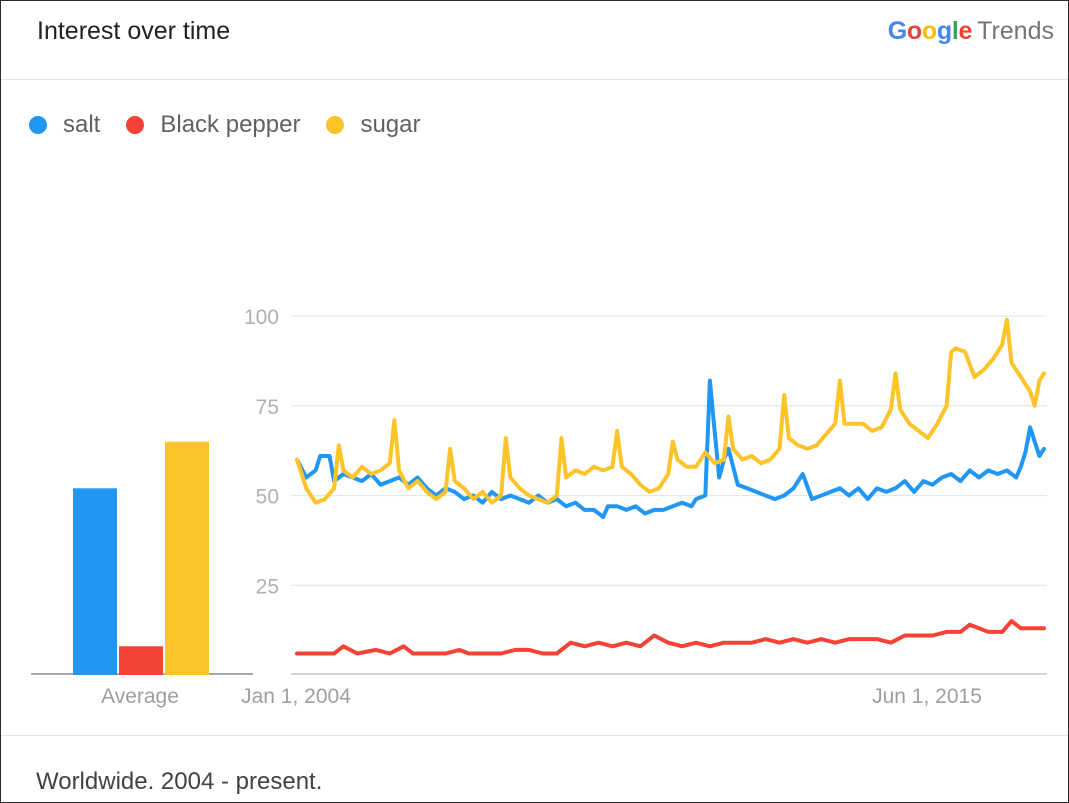  Describe the element at coordinates (335, 125) in the screenshot. I see `legend-dot-sugar` at that location.